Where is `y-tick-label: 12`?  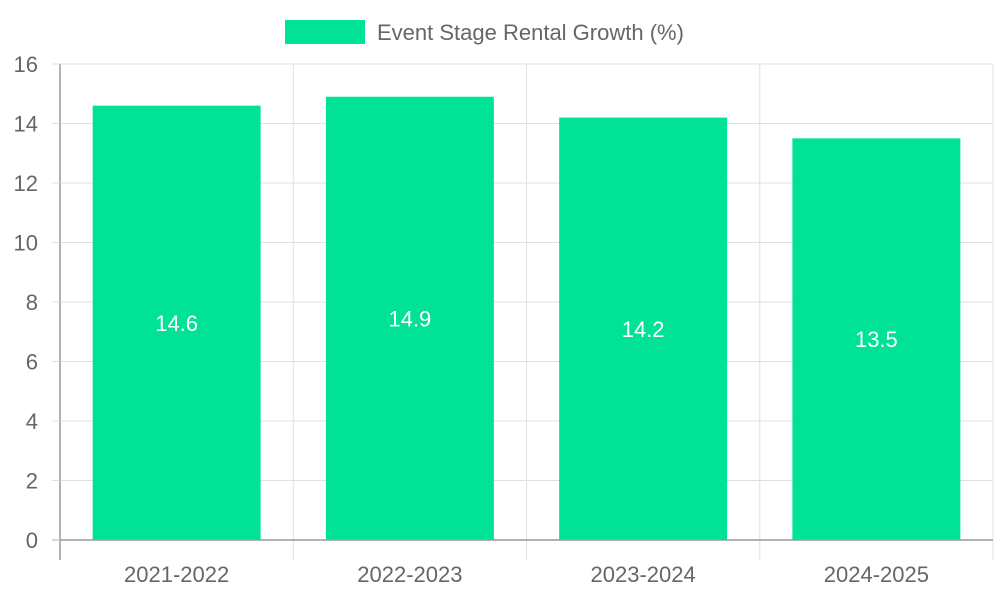
y-tick-label: 12 is located at coordinates (26, 183).